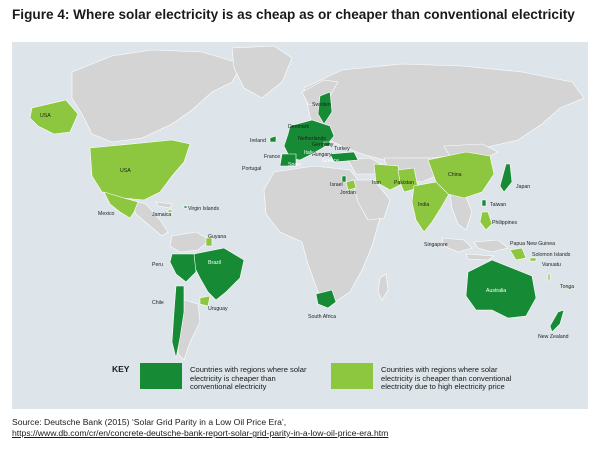  I want to click on south-africa-shape, so click(326, 299).